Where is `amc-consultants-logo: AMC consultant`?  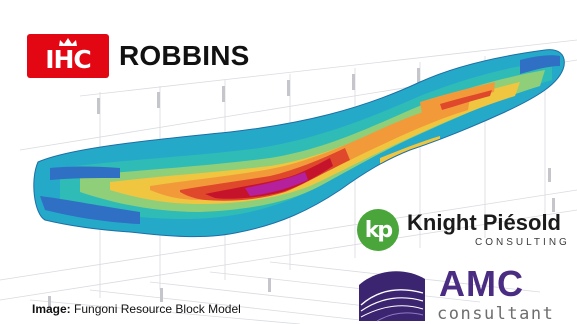 amc-consultants-logo: AMC consultant is located at coordinates (467, 293).